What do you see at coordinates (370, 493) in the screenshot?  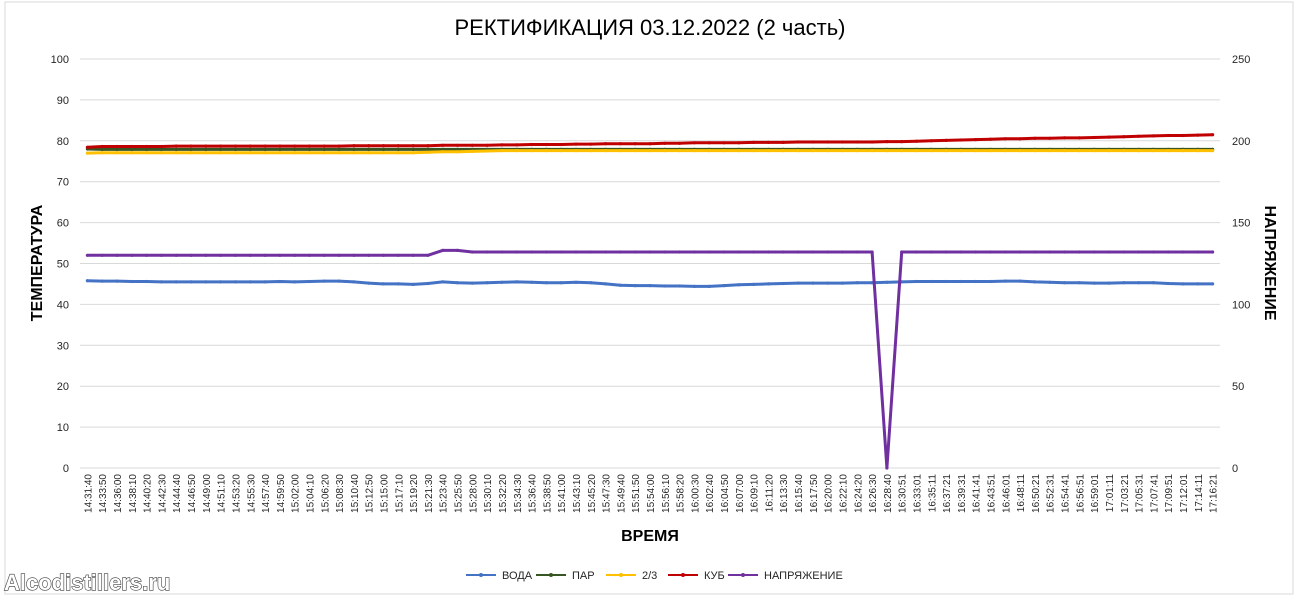 I see `x-tick-label: 15:12:50` at bounding box center [370, 493].